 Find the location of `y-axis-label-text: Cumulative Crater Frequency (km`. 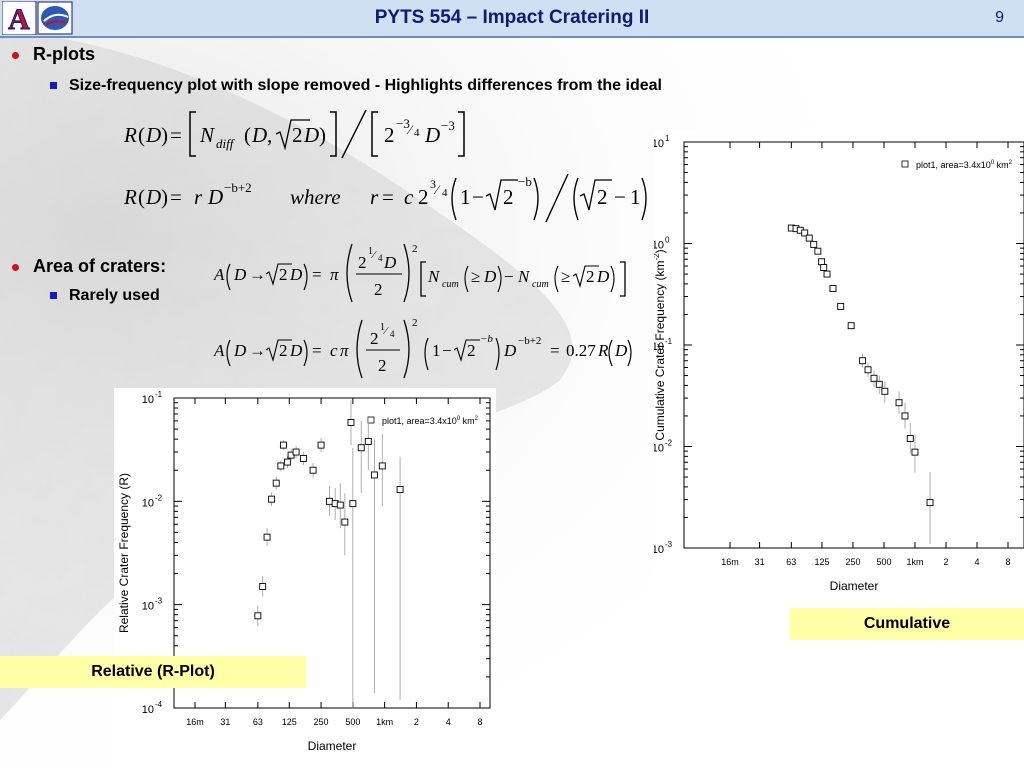

y-axis-label-text: Cumulative Crater Frequency (km is located at coordinates (660, 351).